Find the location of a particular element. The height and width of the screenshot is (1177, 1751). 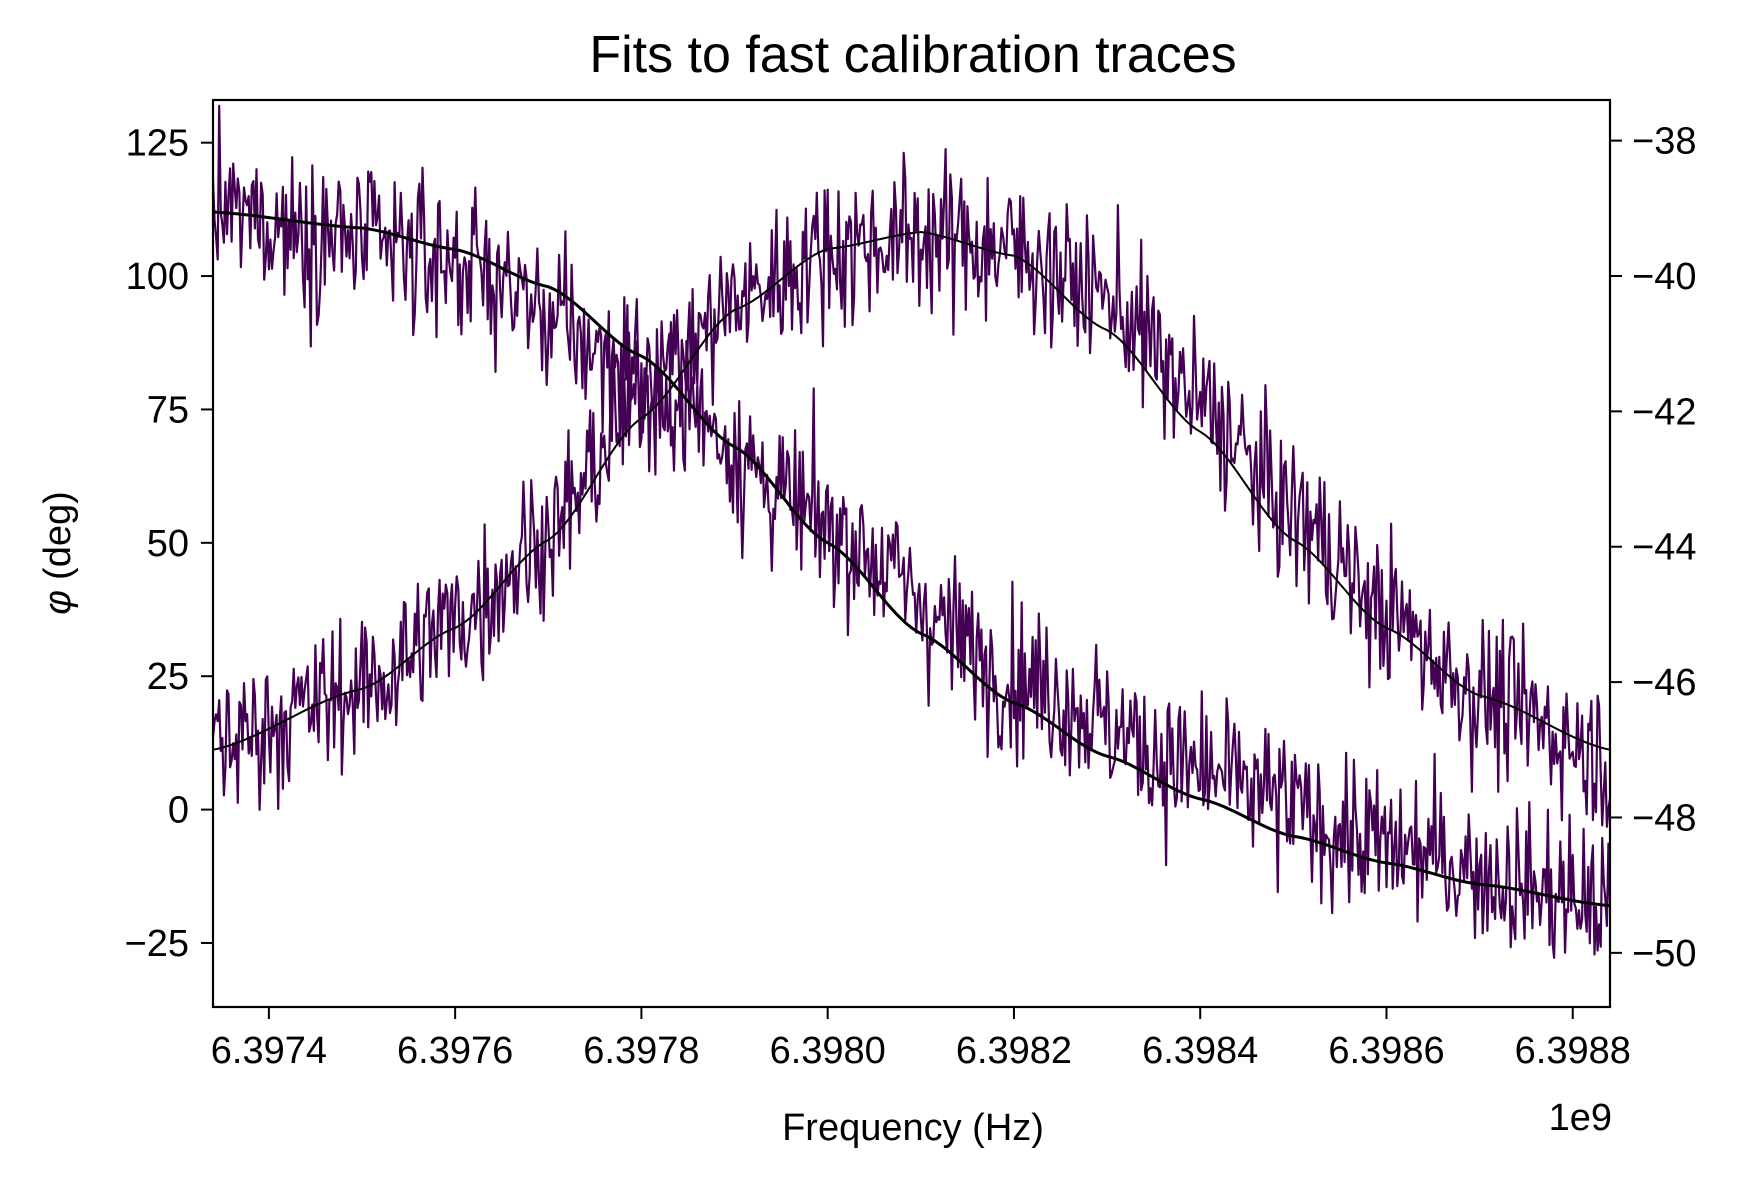

y-right-tick-label: −44 is located at coordinates (1664, 548).